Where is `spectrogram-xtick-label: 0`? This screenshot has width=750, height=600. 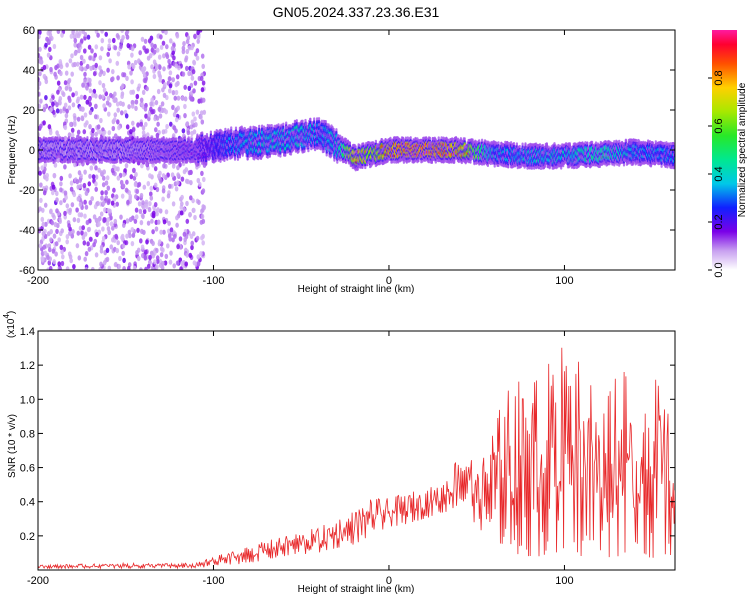
spectrogram-xtick-label: 0 is located at coordinates (389, 281).